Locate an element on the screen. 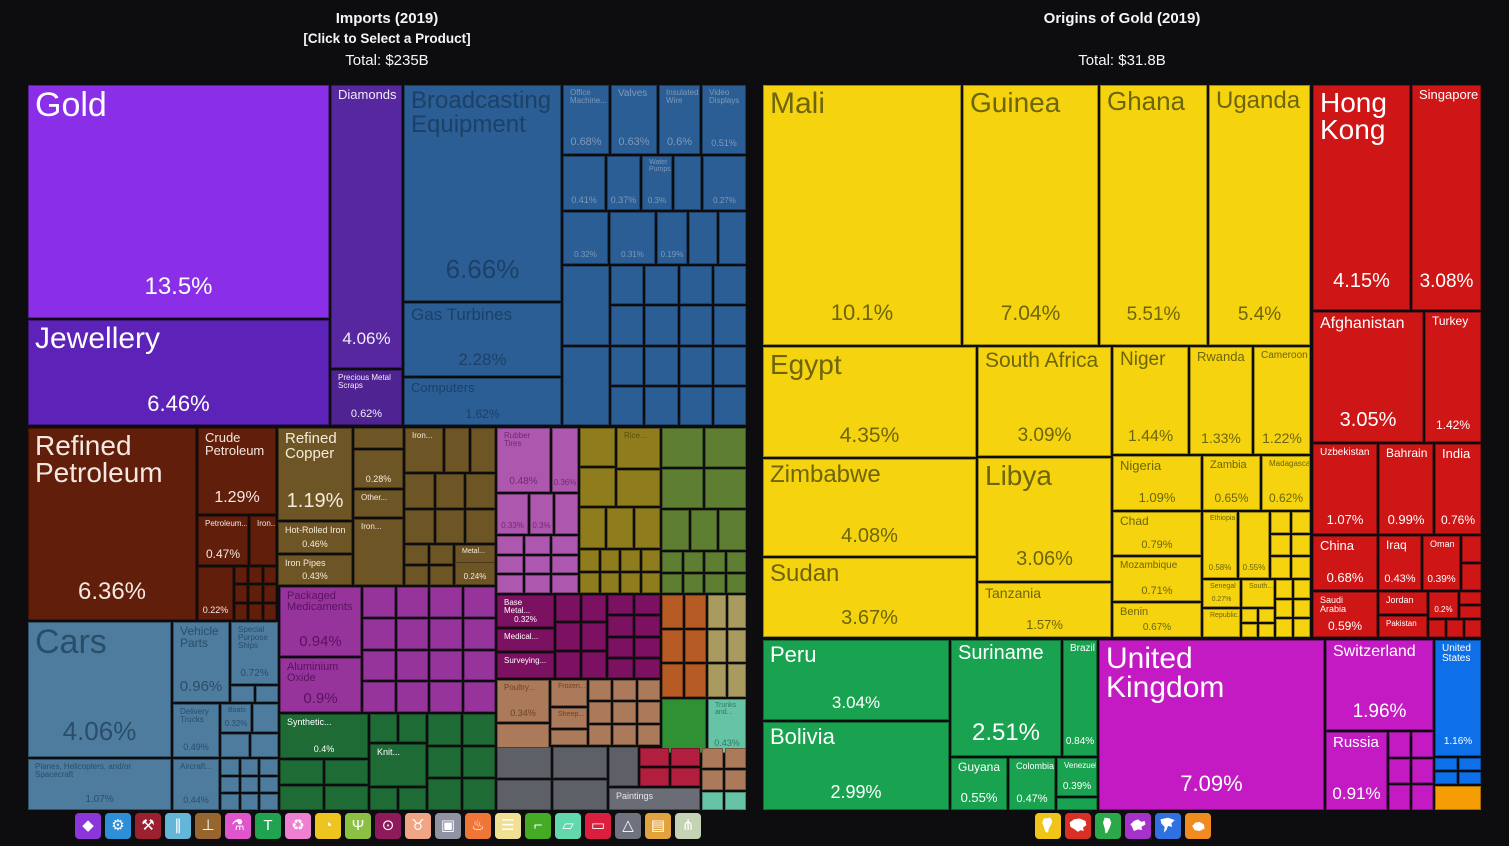 The width and height of the screenshot is (1509, 846). treemap-cell-diamonds: Diamonds 4.06% is located at coordinates (366, 226).